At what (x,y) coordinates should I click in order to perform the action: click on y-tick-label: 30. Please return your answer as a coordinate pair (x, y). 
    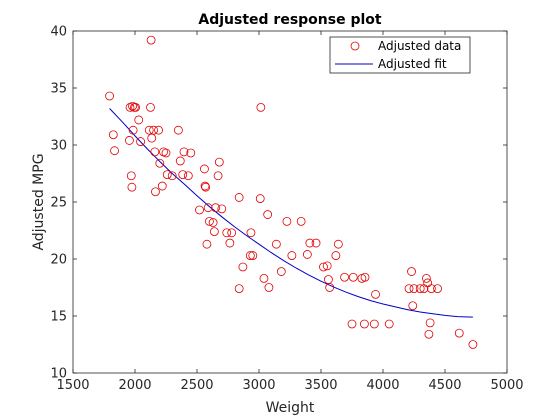
    Looking at the image, I should click on (58, 146).